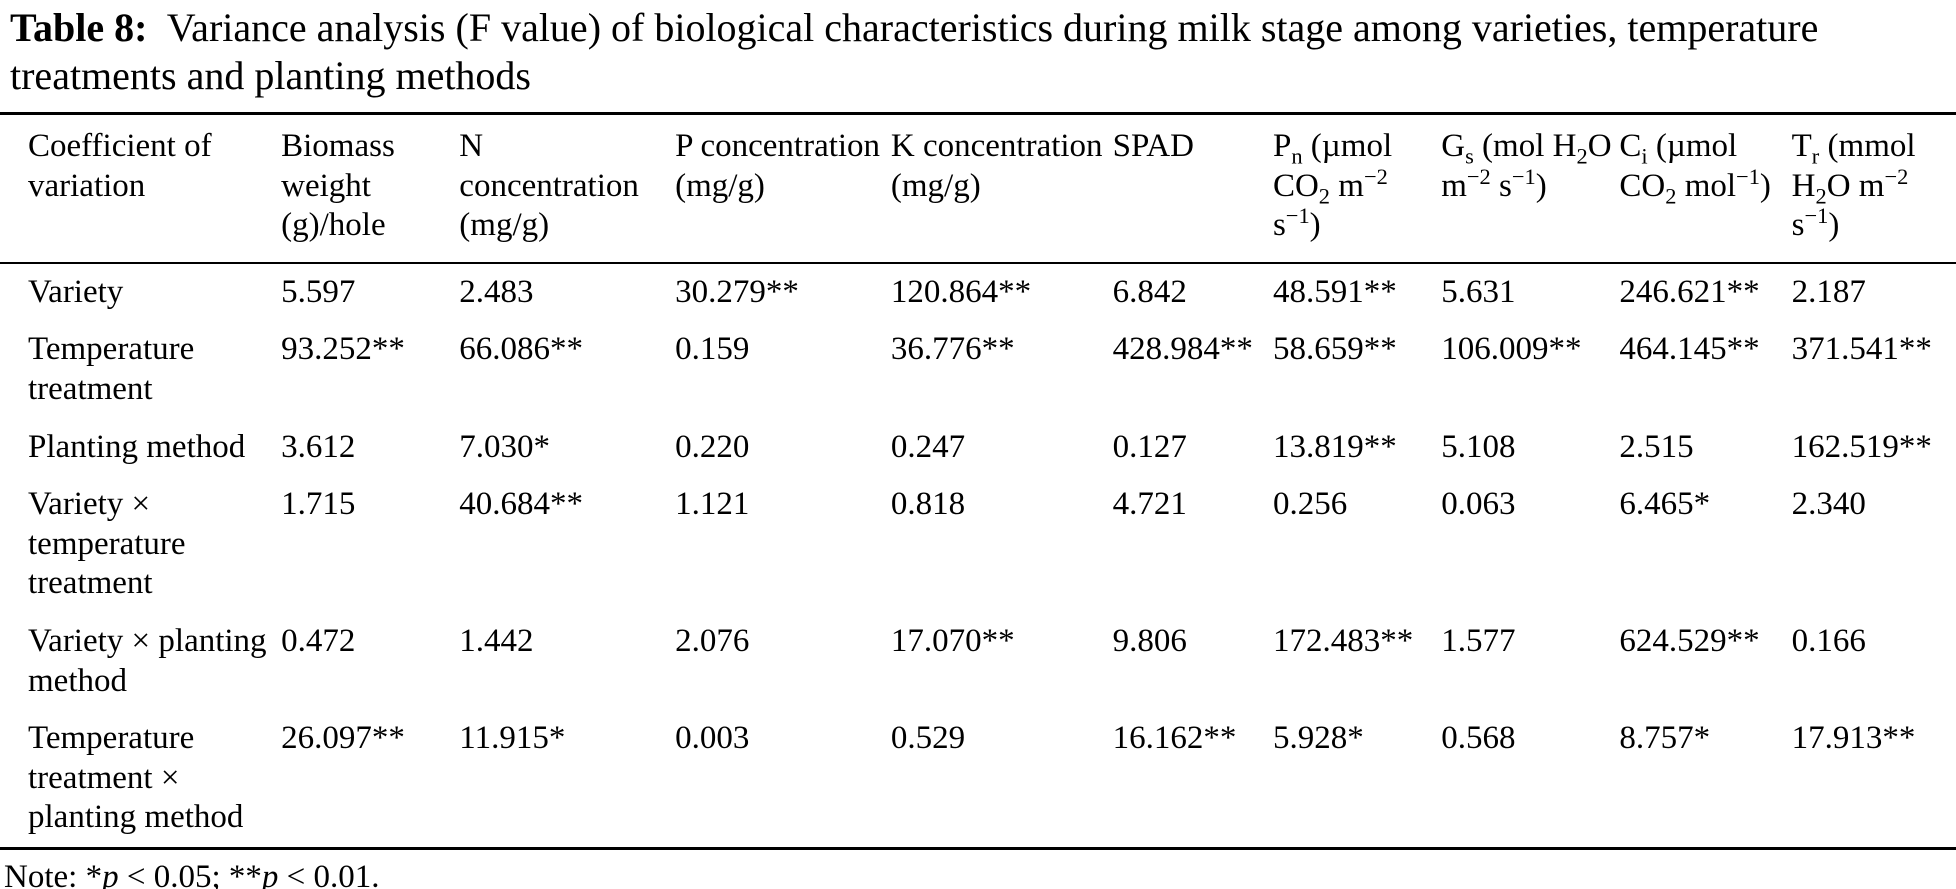  What do you see at coordinates (1656, 446) in the screenshot?
I see `table-cell: 2.515` at bounding box center [1656, 446].